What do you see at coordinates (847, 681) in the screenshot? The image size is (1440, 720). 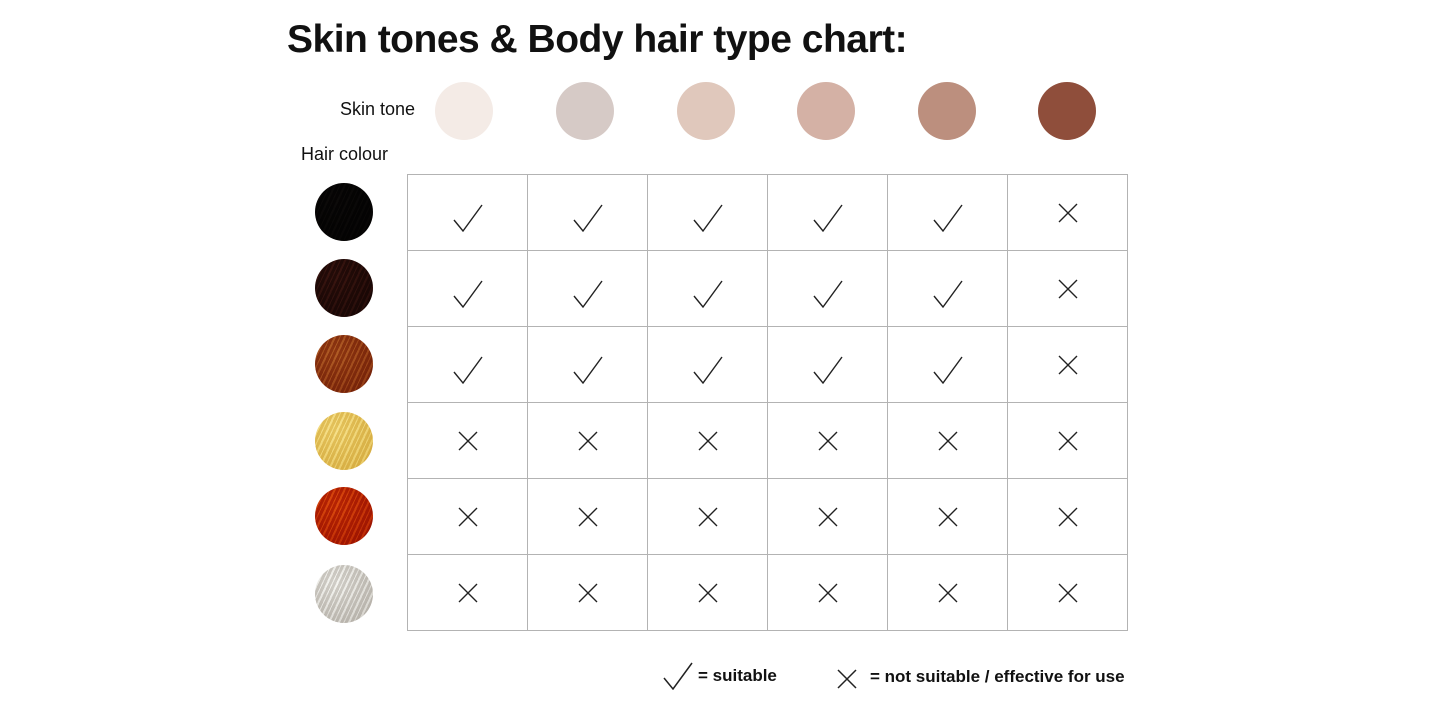 I see `legend-cross-icon` at bounding box center [847, 681].